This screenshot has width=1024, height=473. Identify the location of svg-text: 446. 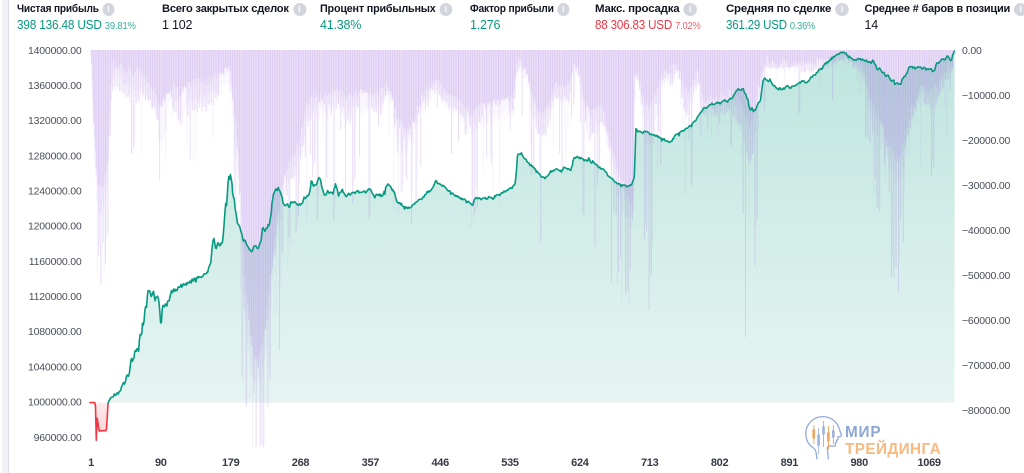
(440, 463).